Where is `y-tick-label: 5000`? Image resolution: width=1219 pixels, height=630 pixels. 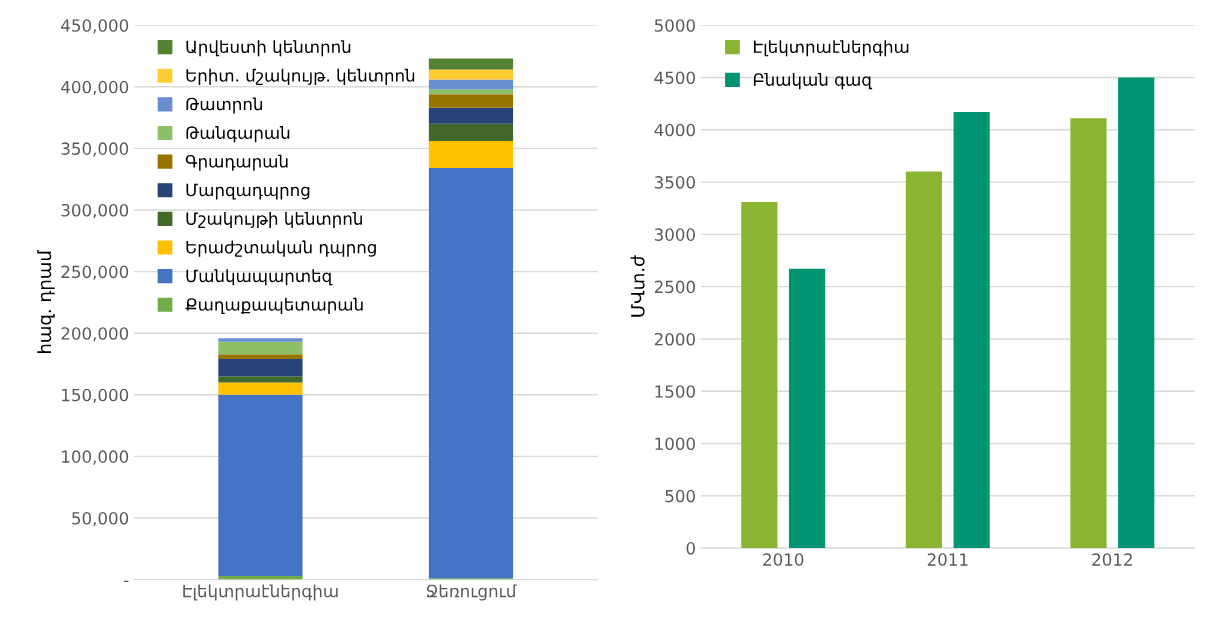 y-tick-label: 5000 is located at coordinates (674, 25).